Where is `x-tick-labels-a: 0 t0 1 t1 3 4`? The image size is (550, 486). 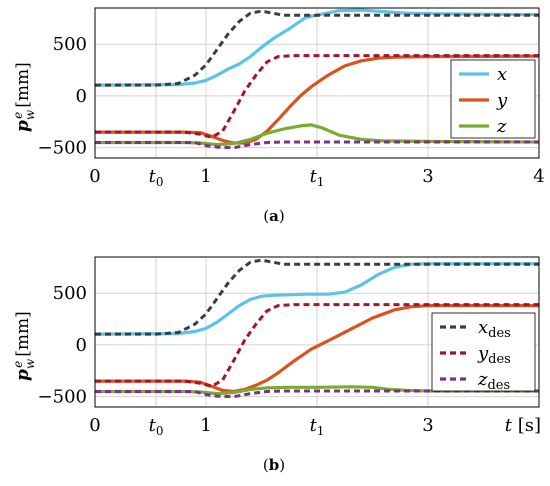 x-tick-labels-a: 0 t0 1 t1 3 4 is located at coordinates (316, 177).